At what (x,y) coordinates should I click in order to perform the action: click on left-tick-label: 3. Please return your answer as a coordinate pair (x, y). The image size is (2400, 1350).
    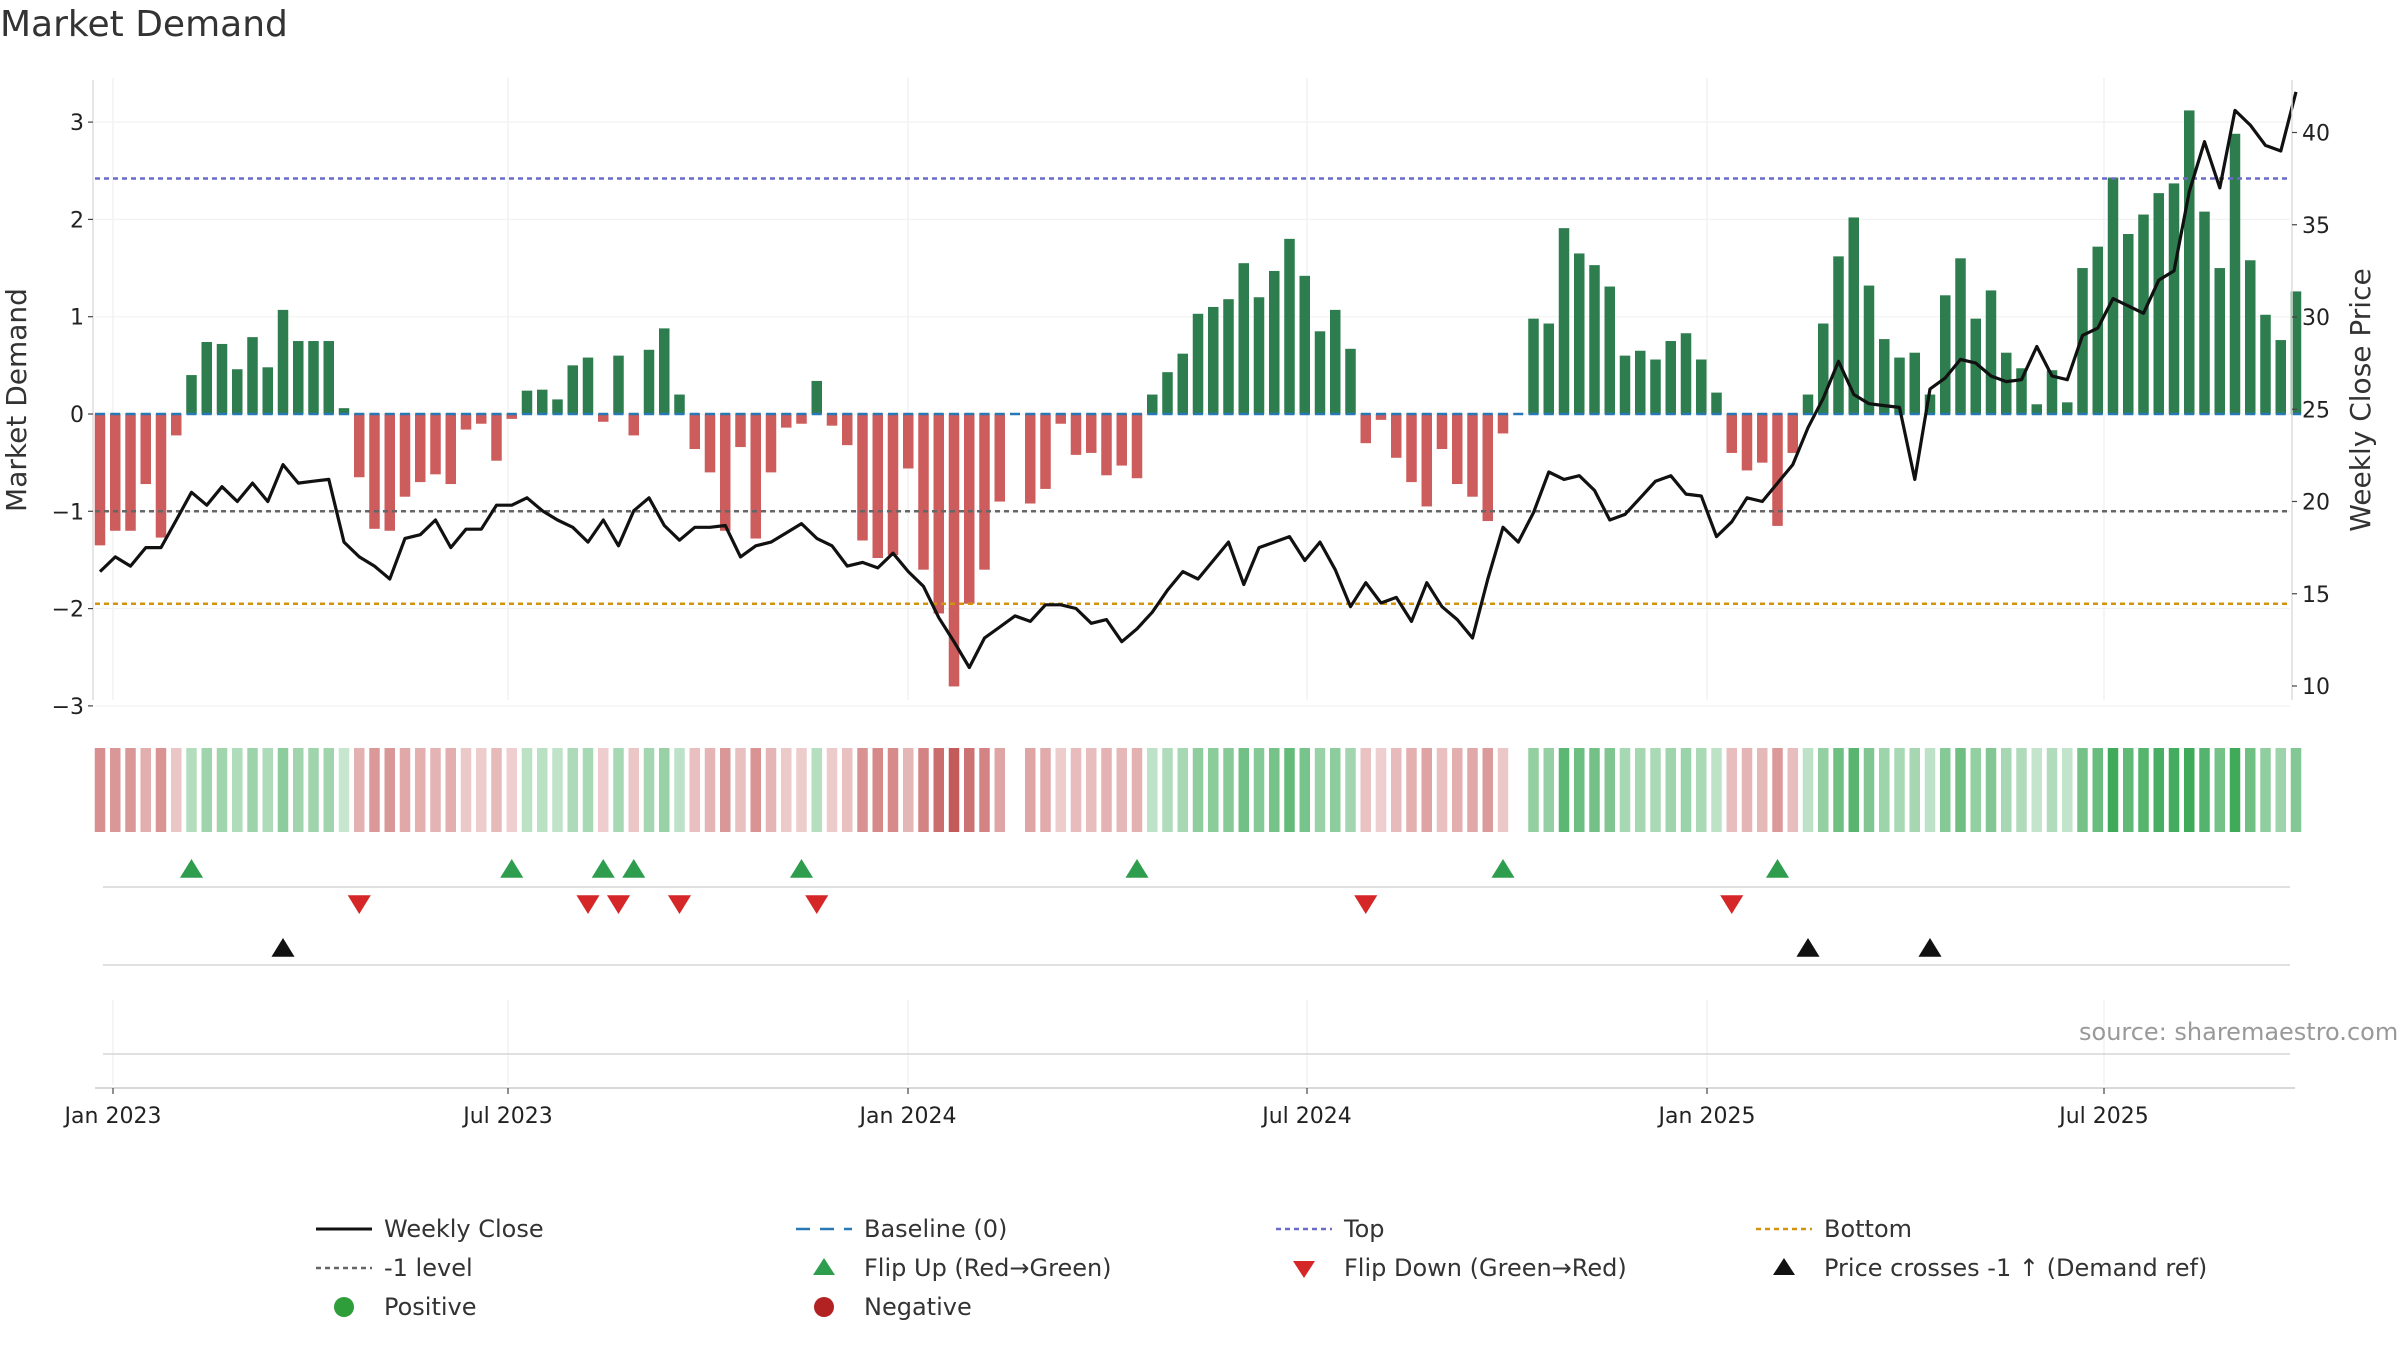
    Looking at the image, I should click on (77, 123).